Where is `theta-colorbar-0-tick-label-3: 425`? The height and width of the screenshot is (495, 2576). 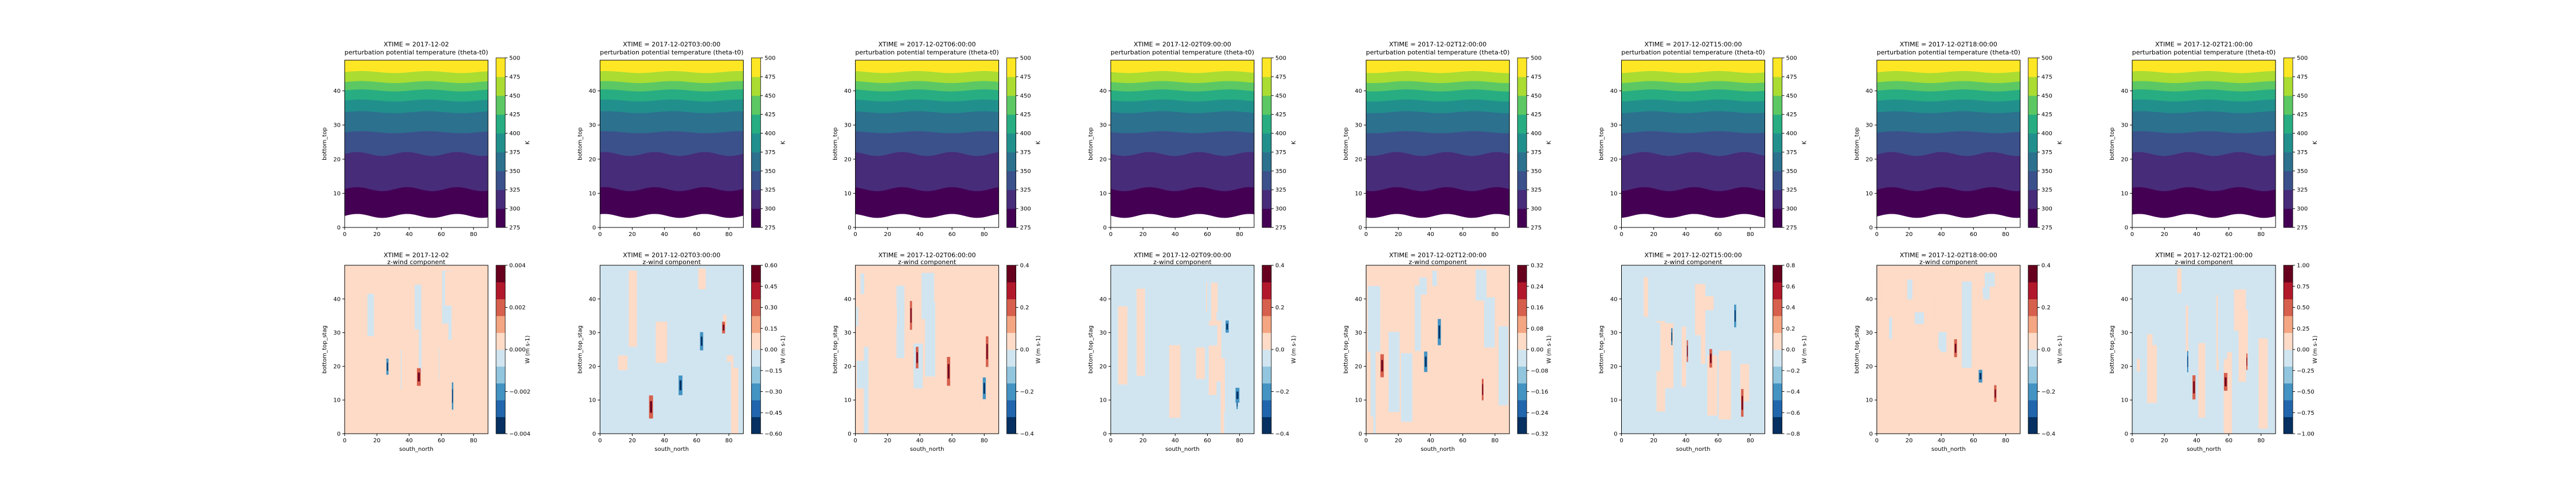
theta-colorbar-0-tick-label-3: 425 is located at coordinates (514, 115).